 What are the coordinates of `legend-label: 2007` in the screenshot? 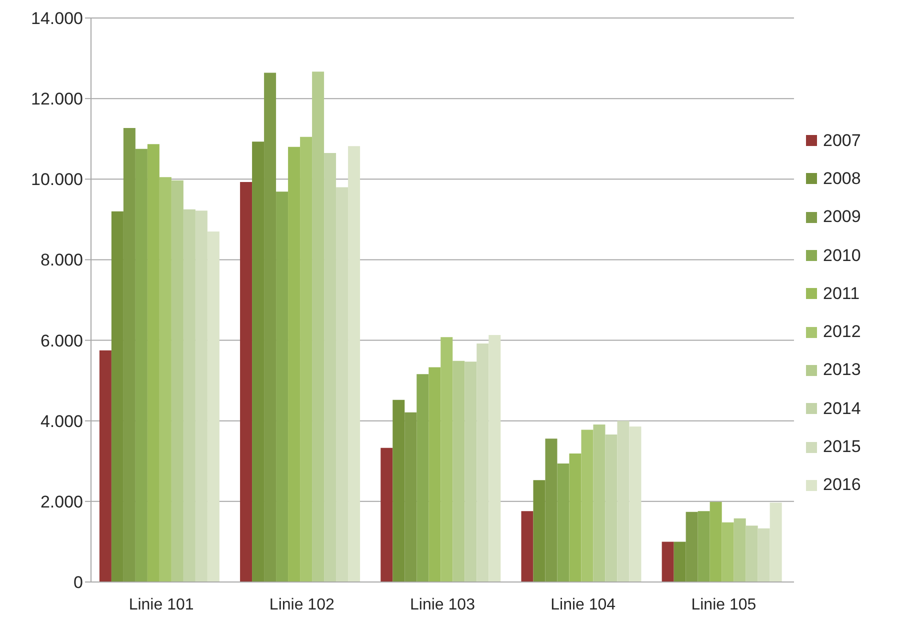 It's located at (842, 140).